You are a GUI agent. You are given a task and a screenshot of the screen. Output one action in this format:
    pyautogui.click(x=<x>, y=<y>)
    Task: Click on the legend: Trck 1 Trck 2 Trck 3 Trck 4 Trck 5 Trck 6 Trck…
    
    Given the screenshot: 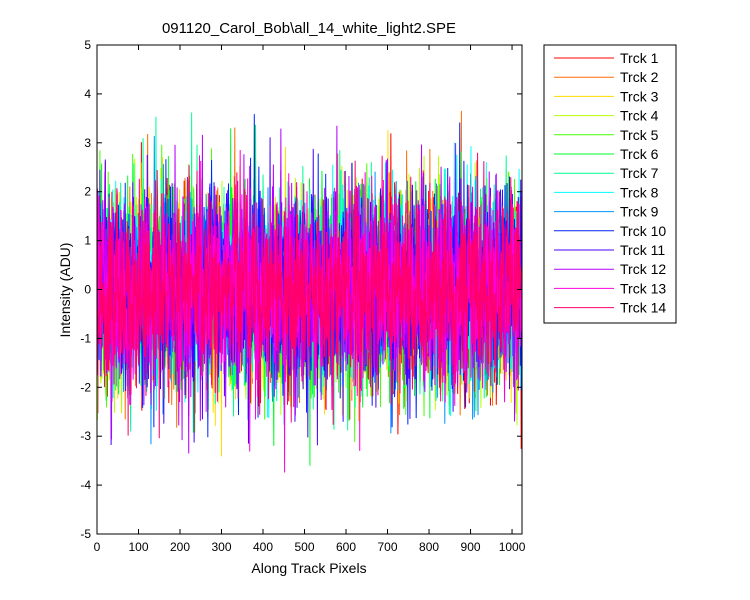 What is the action you would take?
    pyautogui.click(x=610, y=184)
    